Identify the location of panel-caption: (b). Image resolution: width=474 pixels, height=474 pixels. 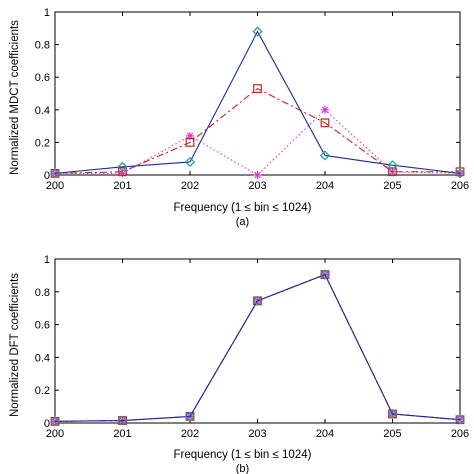
(242, 468).